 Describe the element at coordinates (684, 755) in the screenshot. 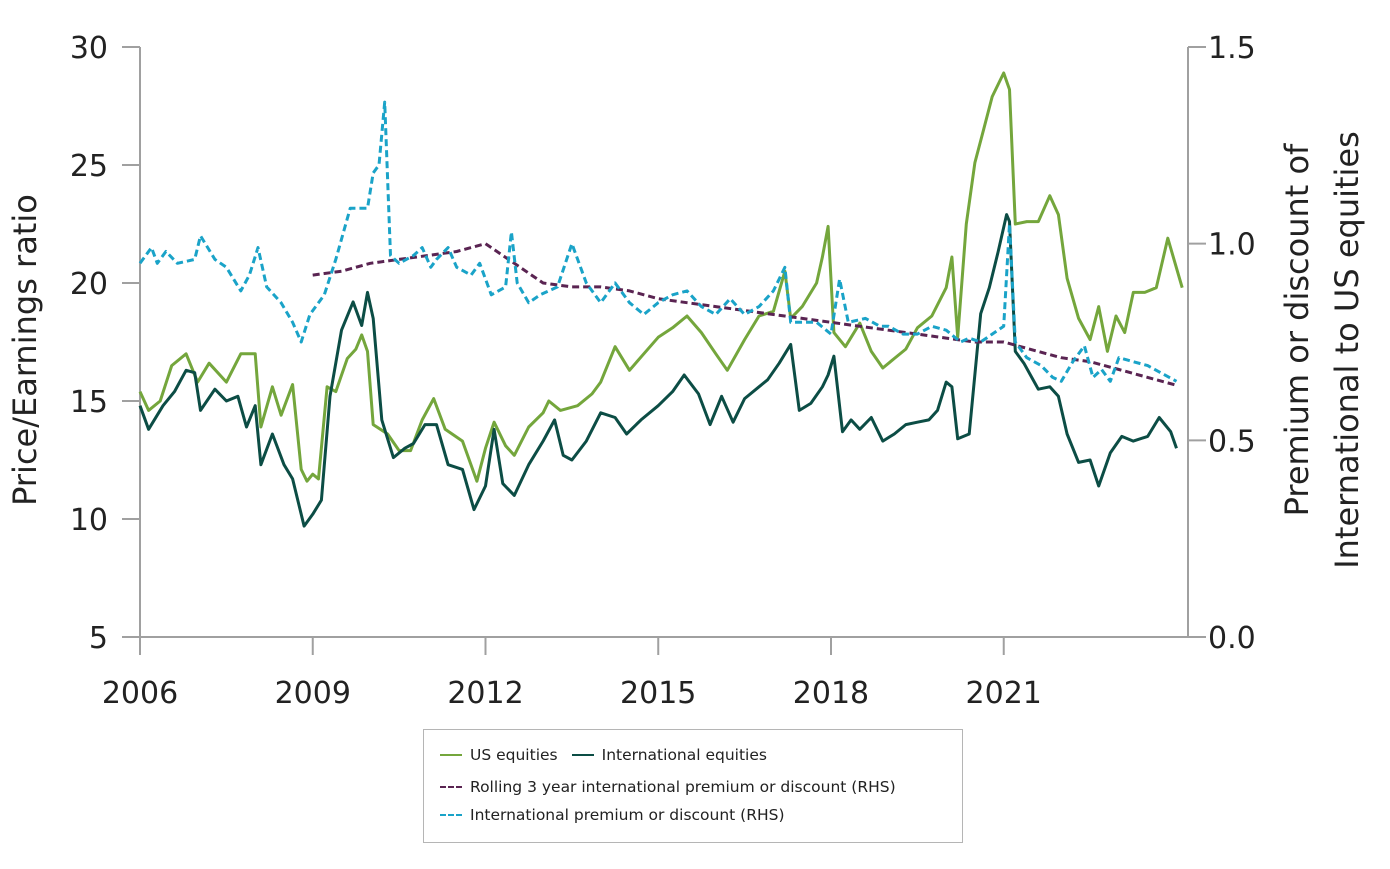

I see `legend-label-international-equities: International equities` at that location.